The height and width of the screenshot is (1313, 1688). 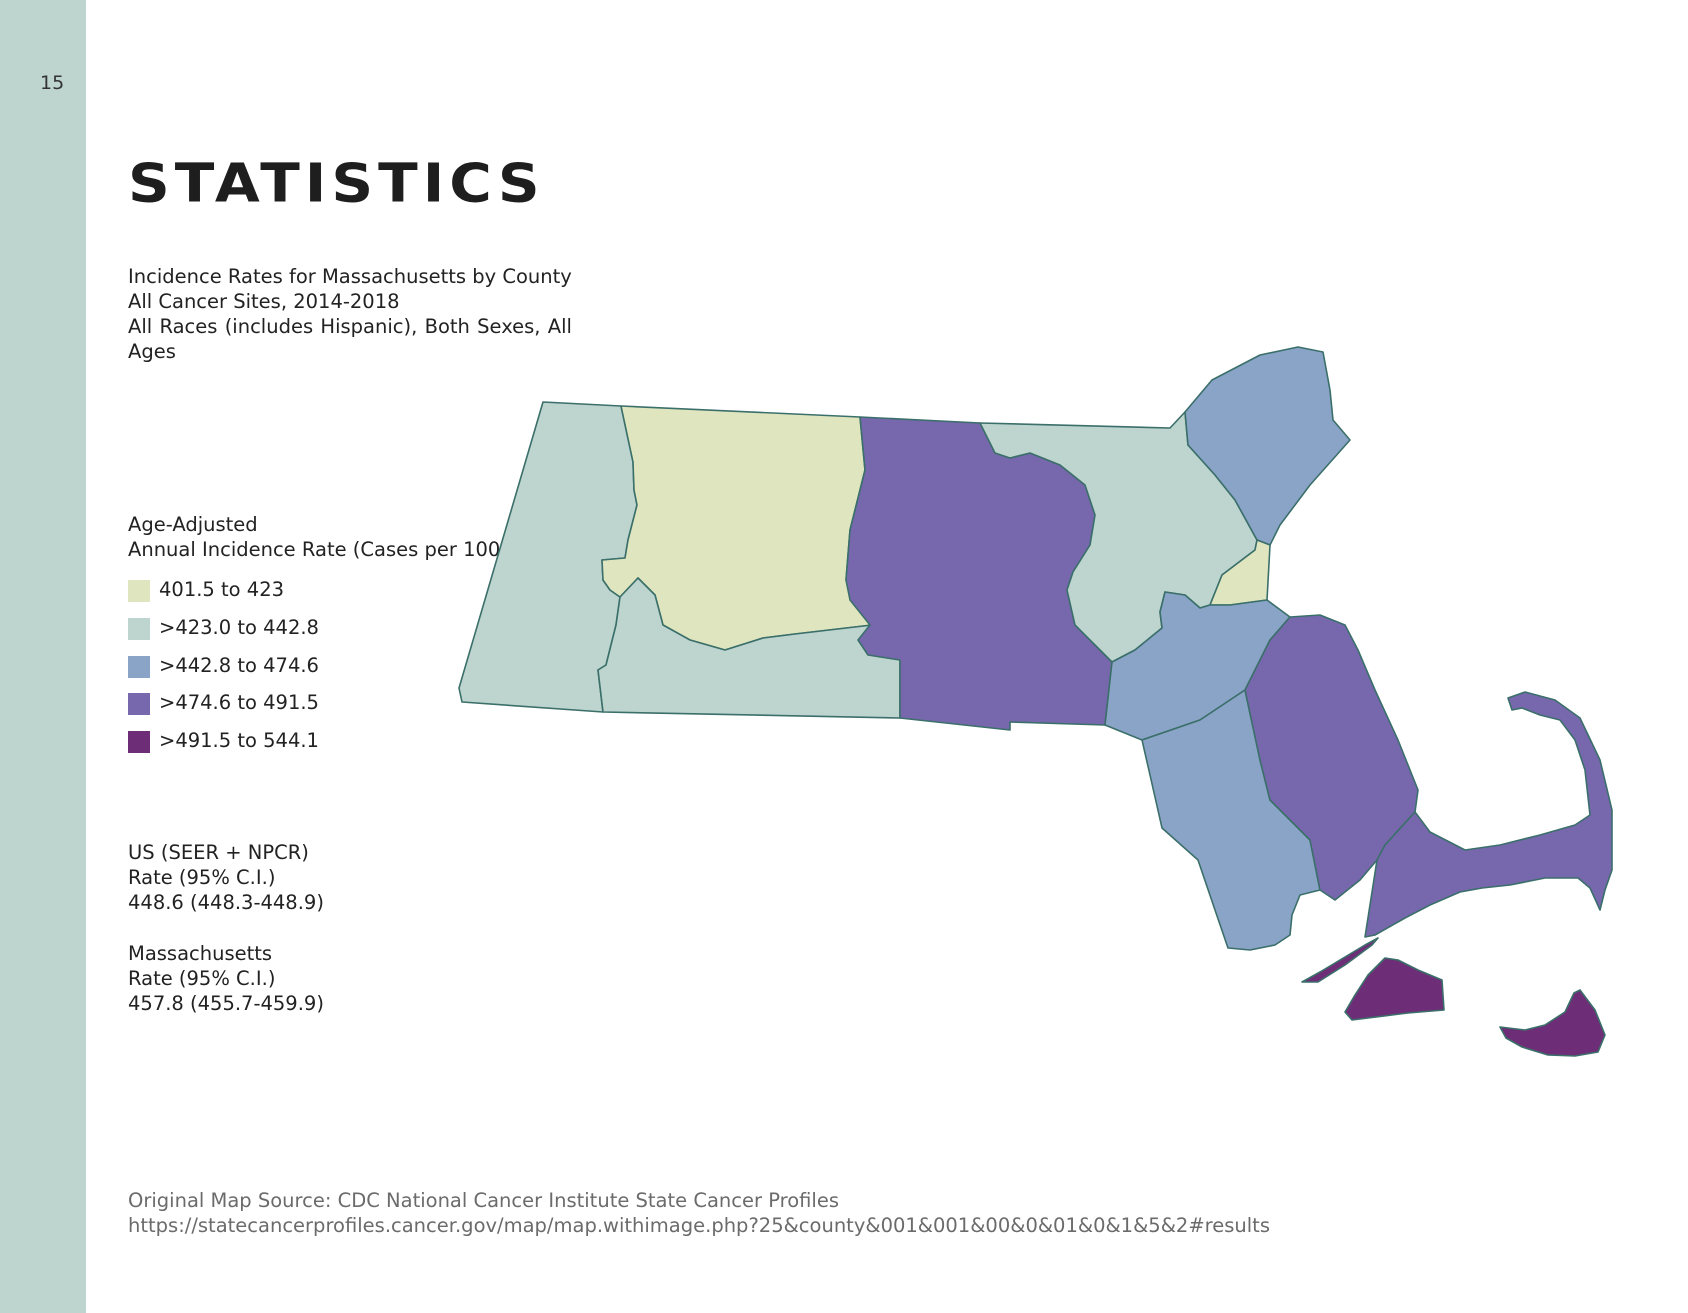 What do you see at coordinates (336, 183) in the screenshot?
I see `page-title: STATISTICS` at bounding box center [336, 183].